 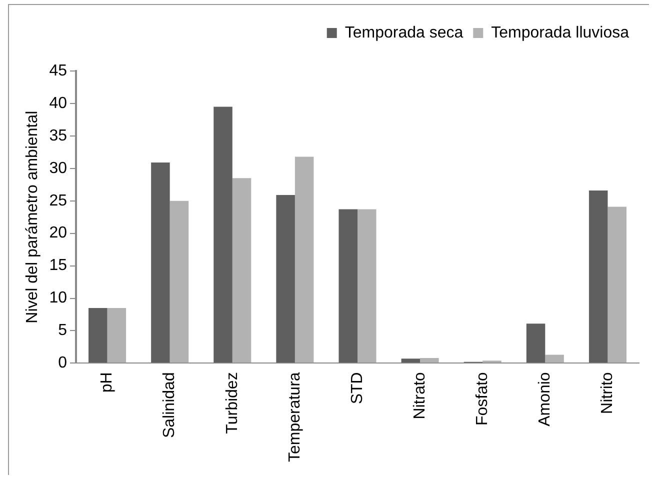 I want to click on x-tick-label: Salinidad, so click(x=169, y=405).